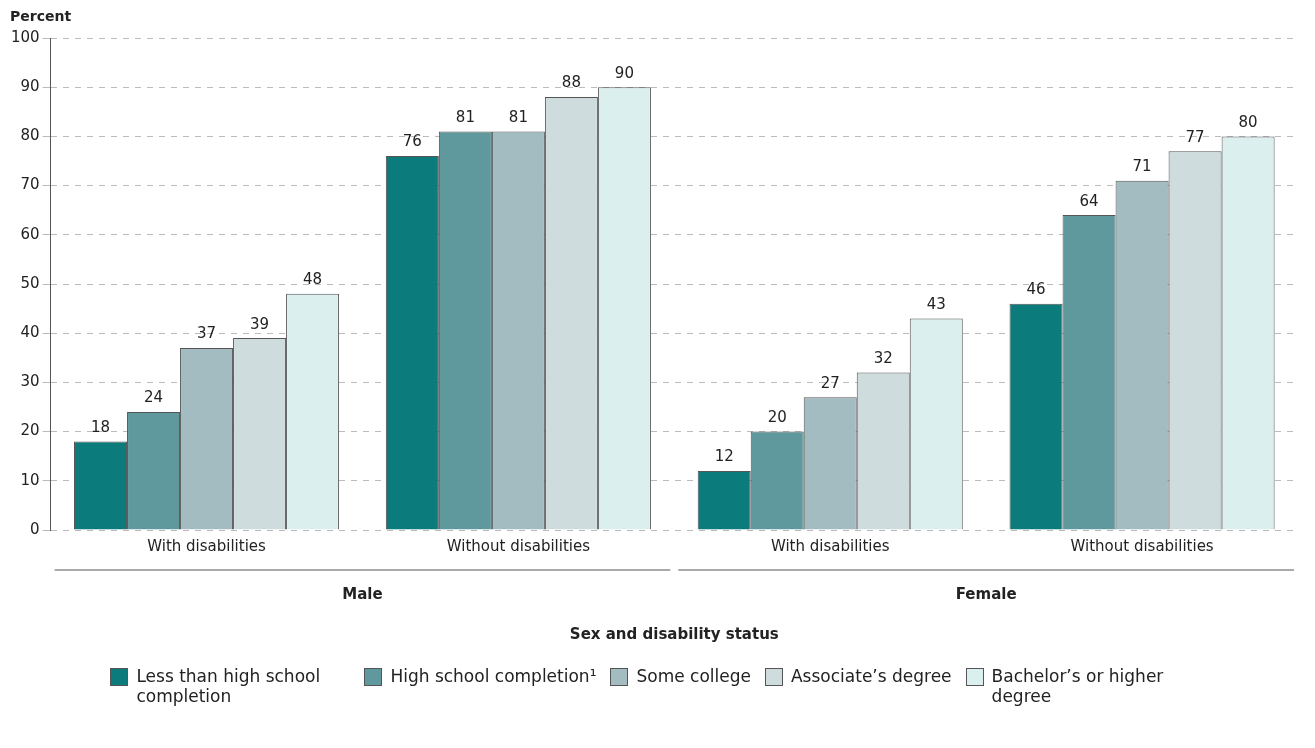 This screenshot has height=748, width=1315. Describe the element at coordinates (30, 184) in the screenshot. I see `y-tick-label: 70` at that location.